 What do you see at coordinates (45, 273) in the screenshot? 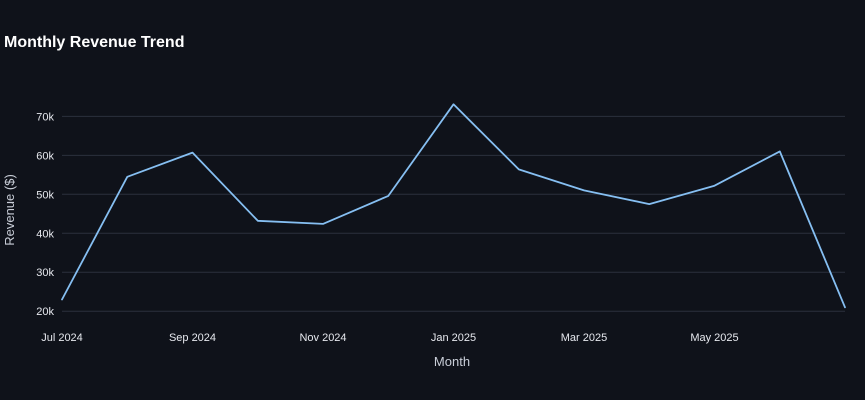
I see `y-tick-label: 30k` at bounding box center [45, 273].